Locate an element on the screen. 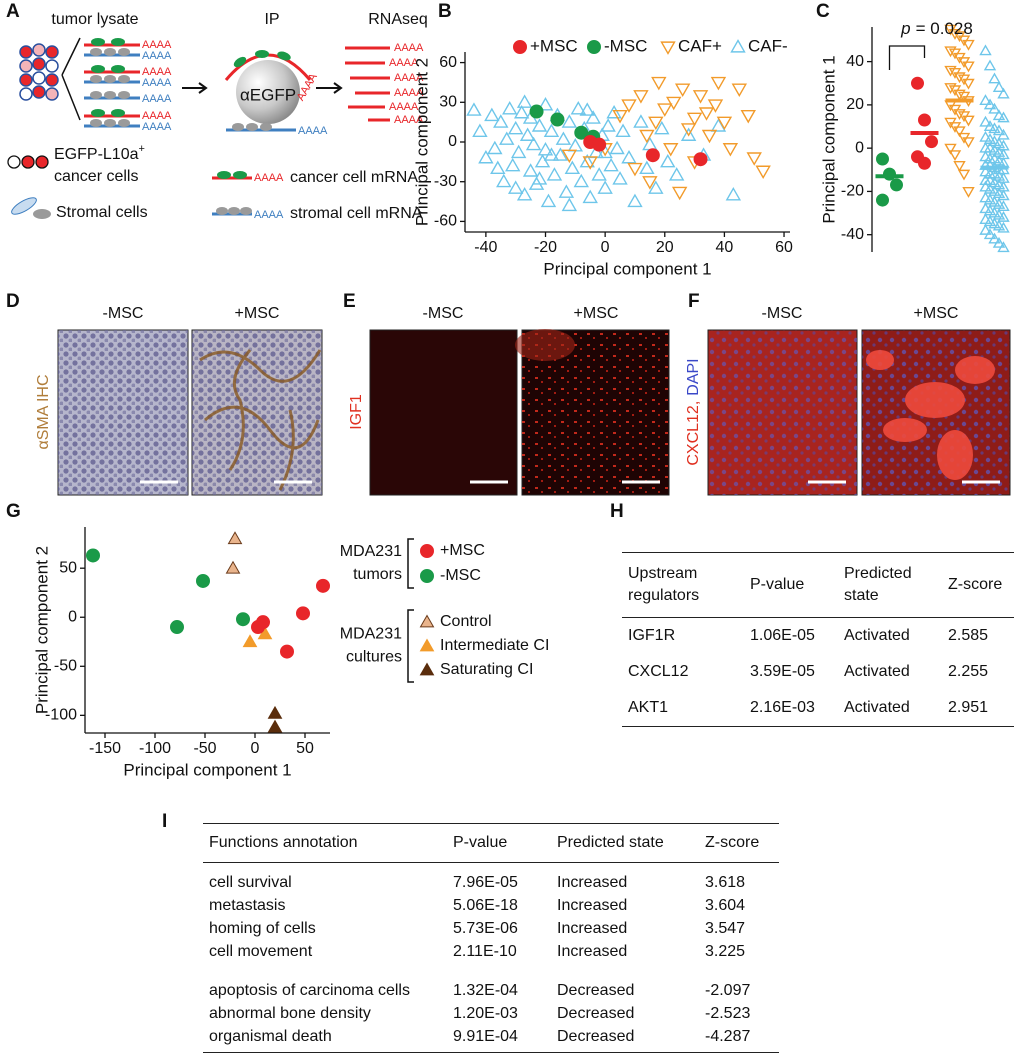 The image size is (1018, 1053). condition-label: -MSC is located at coordinates (123, 313).